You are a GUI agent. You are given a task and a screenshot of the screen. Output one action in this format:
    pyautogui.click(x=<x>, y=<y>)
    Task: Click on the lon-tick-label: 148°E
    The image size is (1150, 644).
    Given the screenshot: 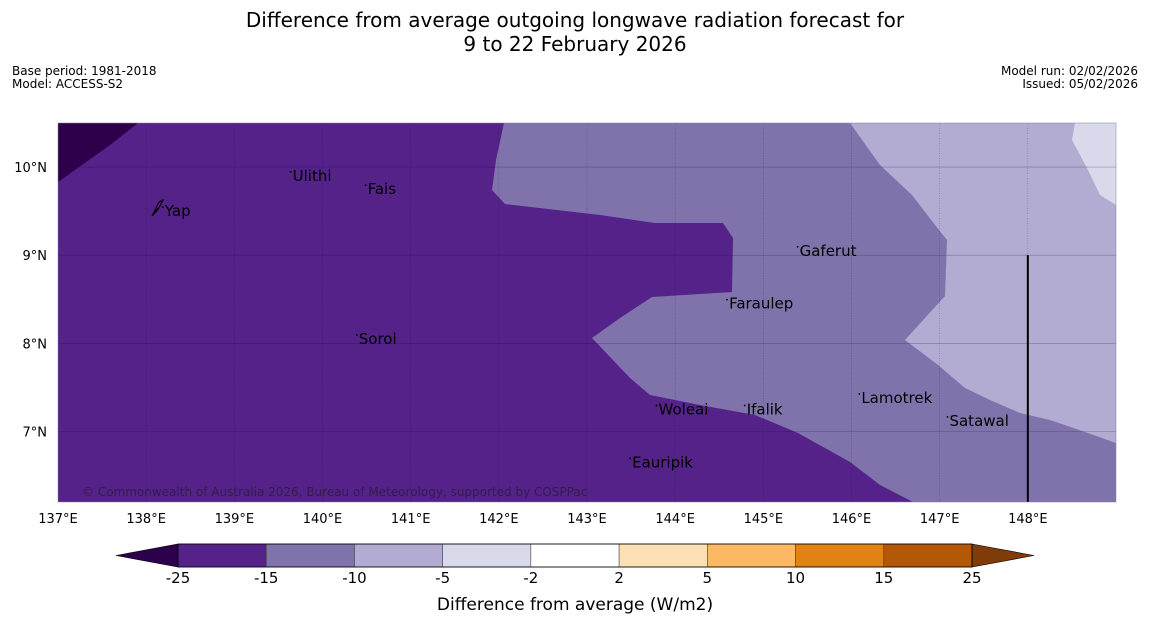 What is the action you would take?
    pyautogui.click(x=1028, y=519)
    